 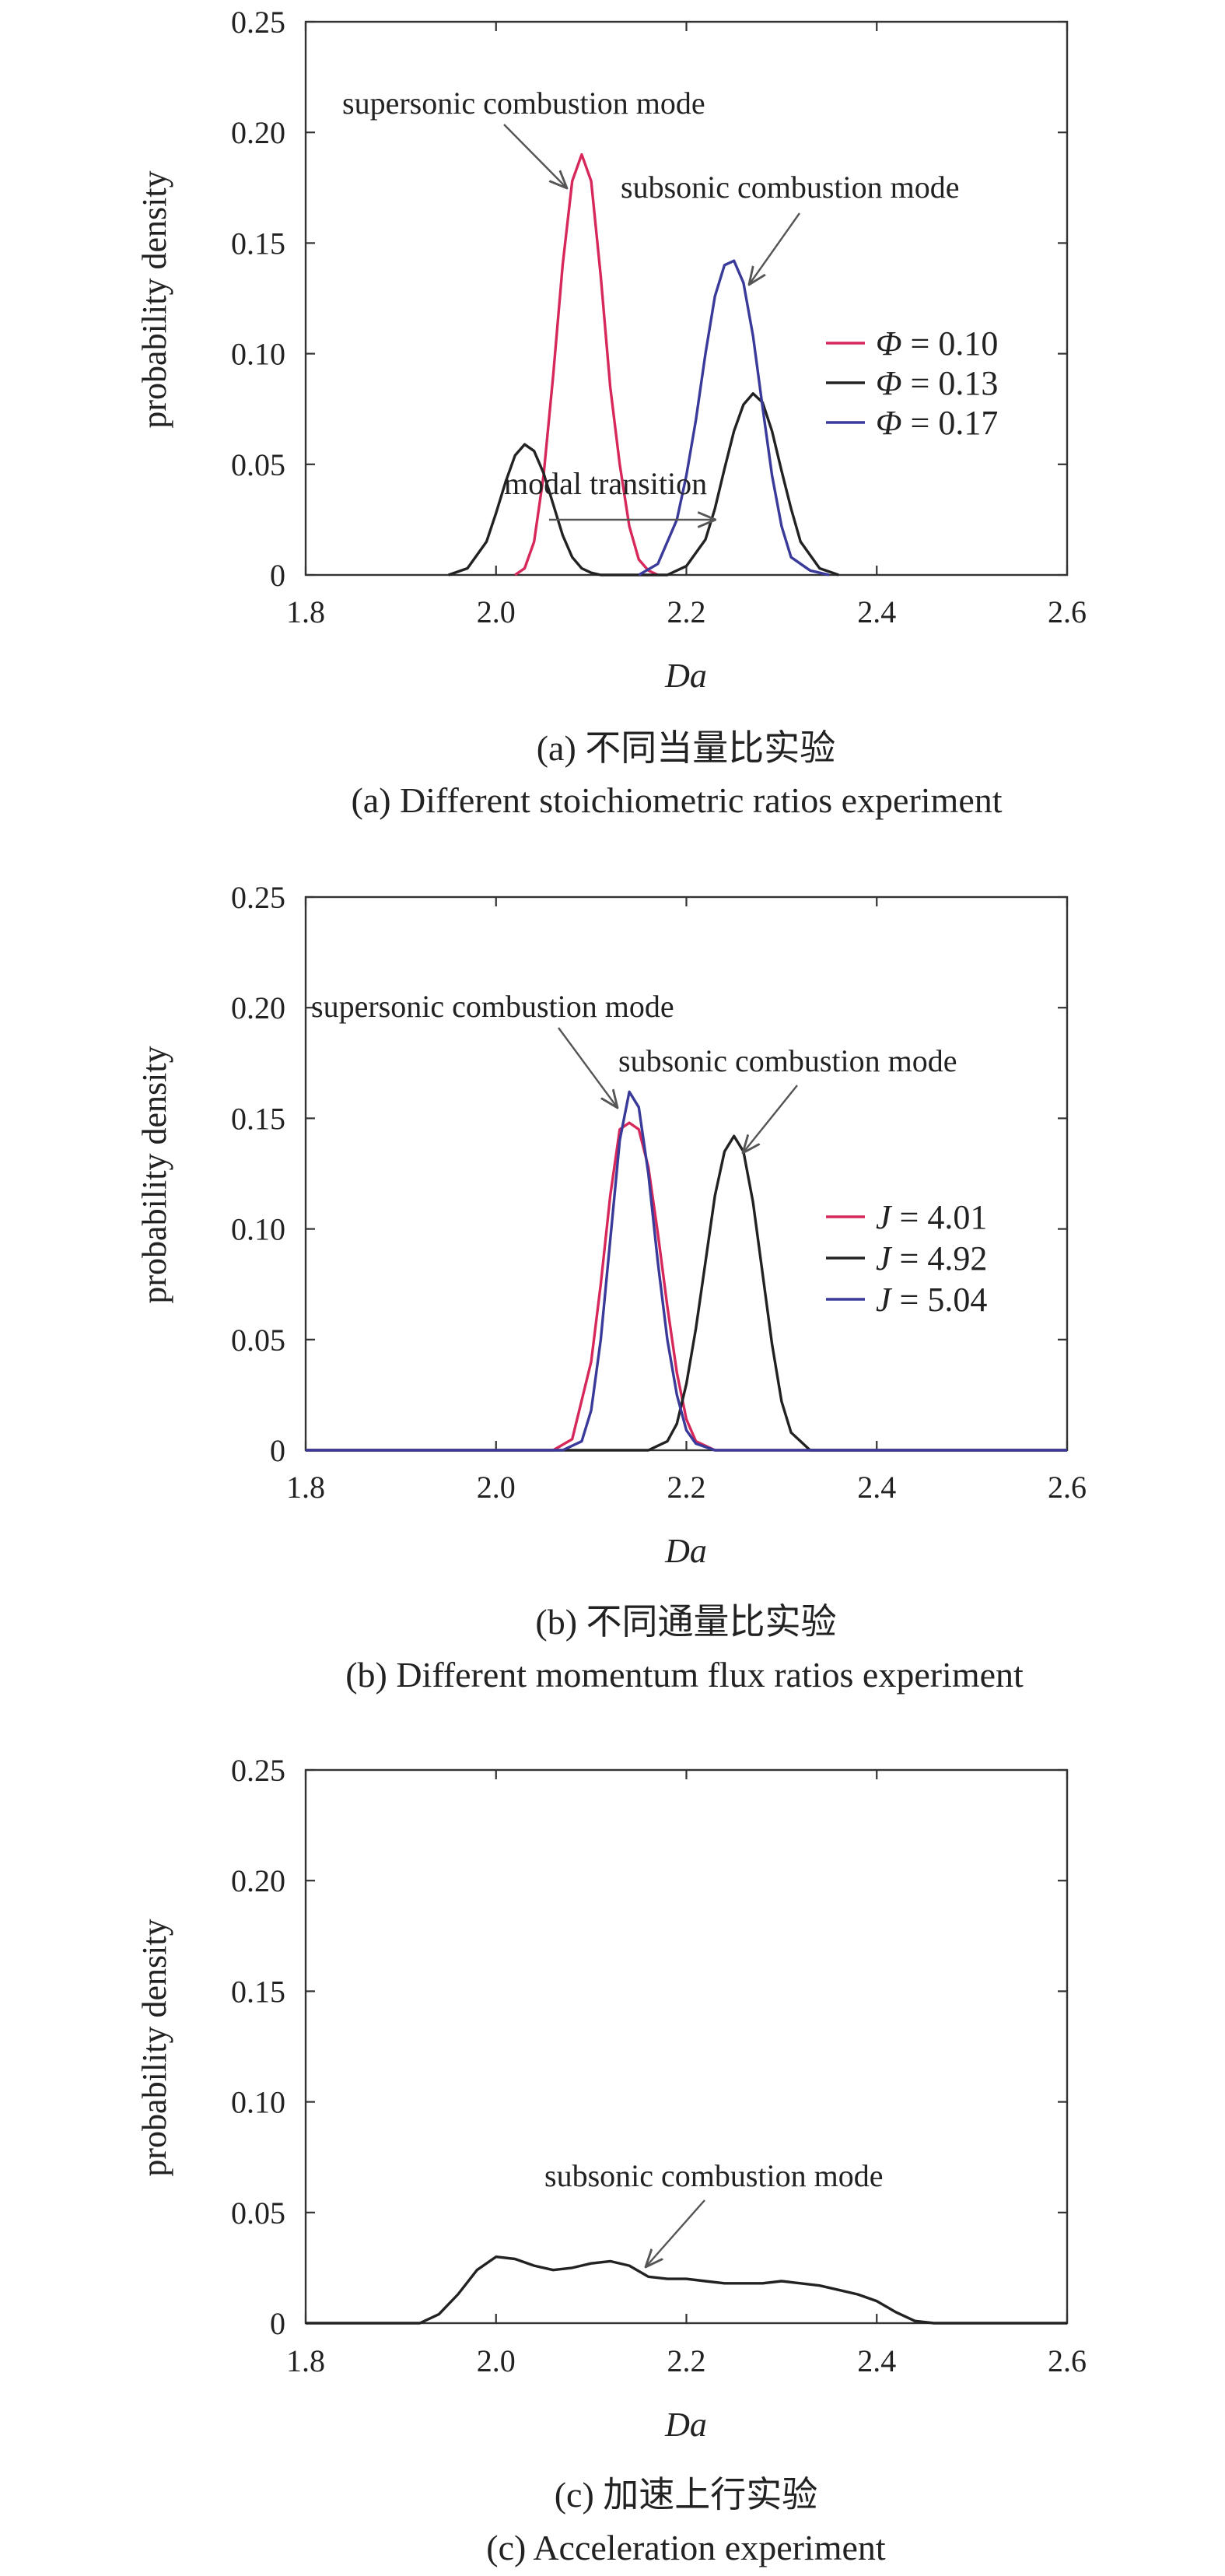 I want to click on panel-b-x-tick-label-5: 2.6, so click(x=1067, y=1487).